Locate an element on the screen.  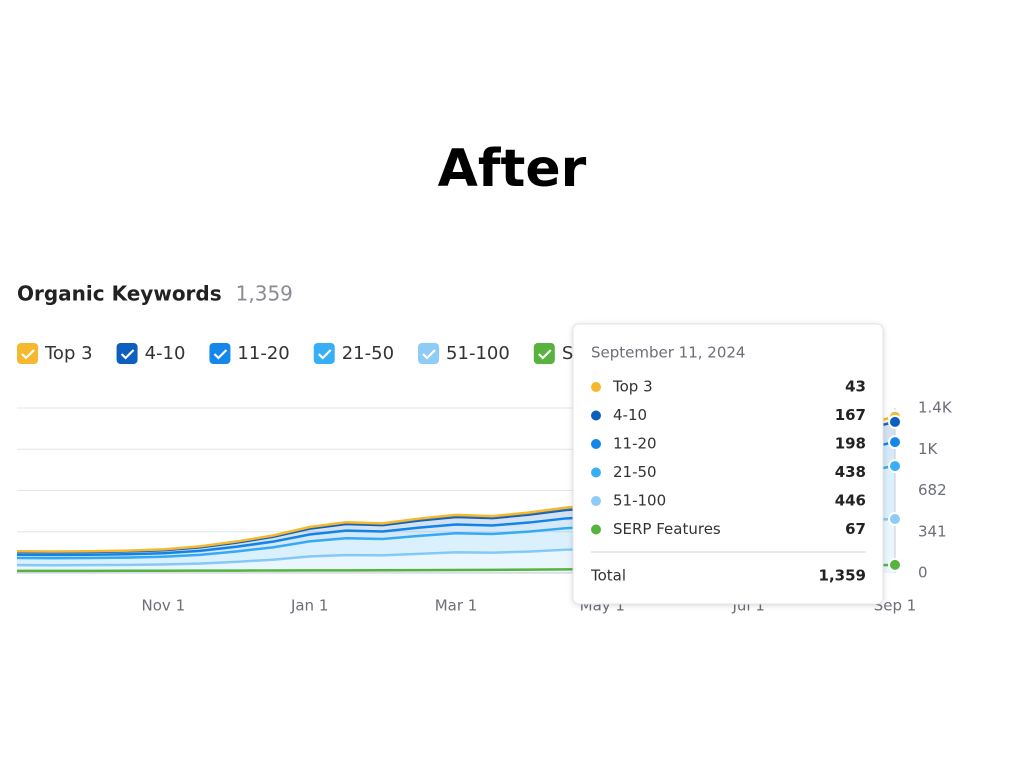
legend-label: 4-10 is located at coordinates (165, 353).